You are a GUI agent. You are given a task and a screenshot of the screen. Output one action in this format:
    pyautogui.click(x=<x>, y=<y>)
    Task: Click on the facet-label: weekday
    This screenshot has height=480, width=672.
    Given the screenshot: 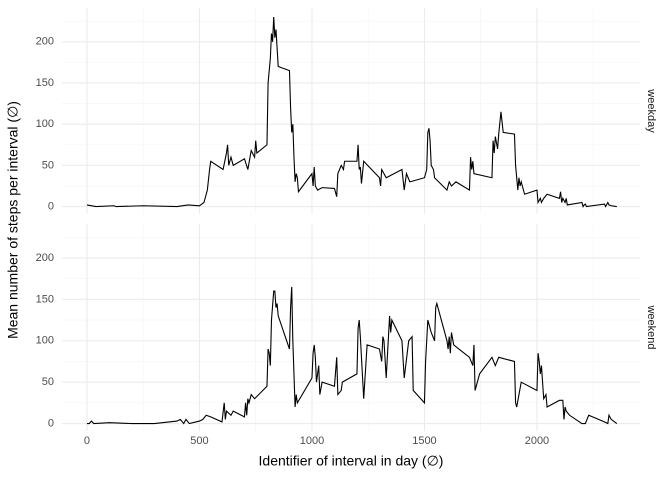 What is the action you would take?
    pyautogui.click(x=651, y=110)
    